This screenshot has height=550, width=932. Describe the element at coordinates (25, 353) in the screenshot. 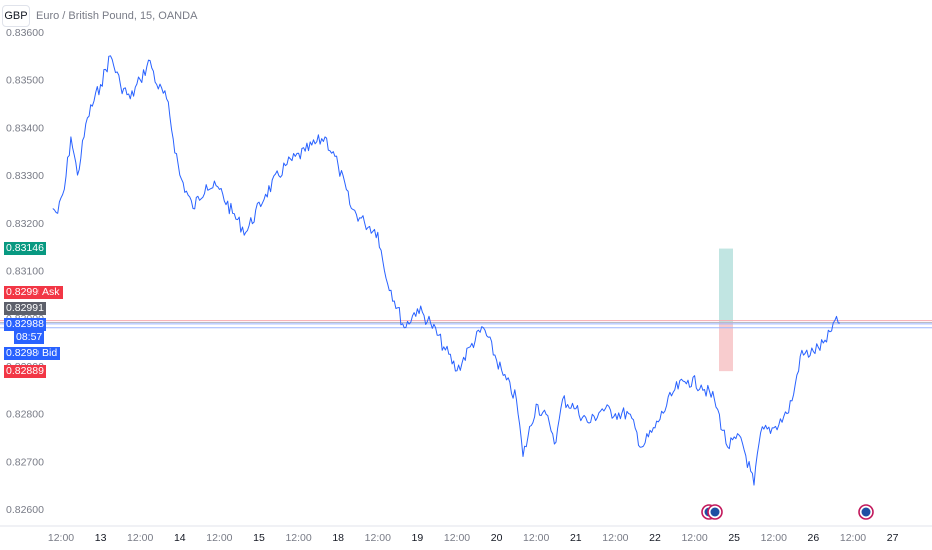

I see `bid-price-tag: 0.82980` at that location.